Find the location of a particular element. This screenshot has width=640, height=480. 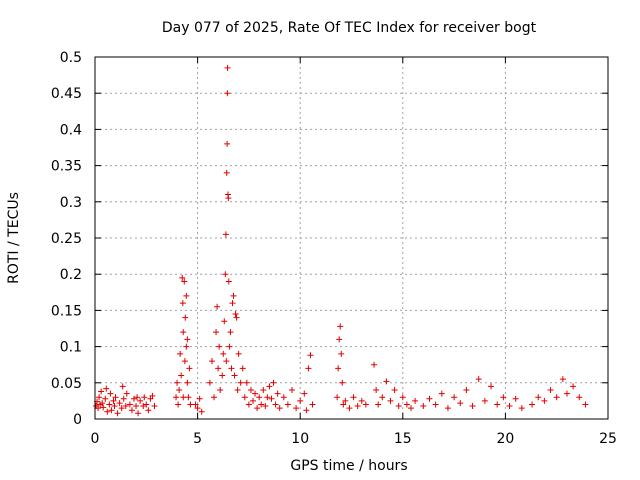

x-tick-label: 20 is located at coordinates (505, 439).